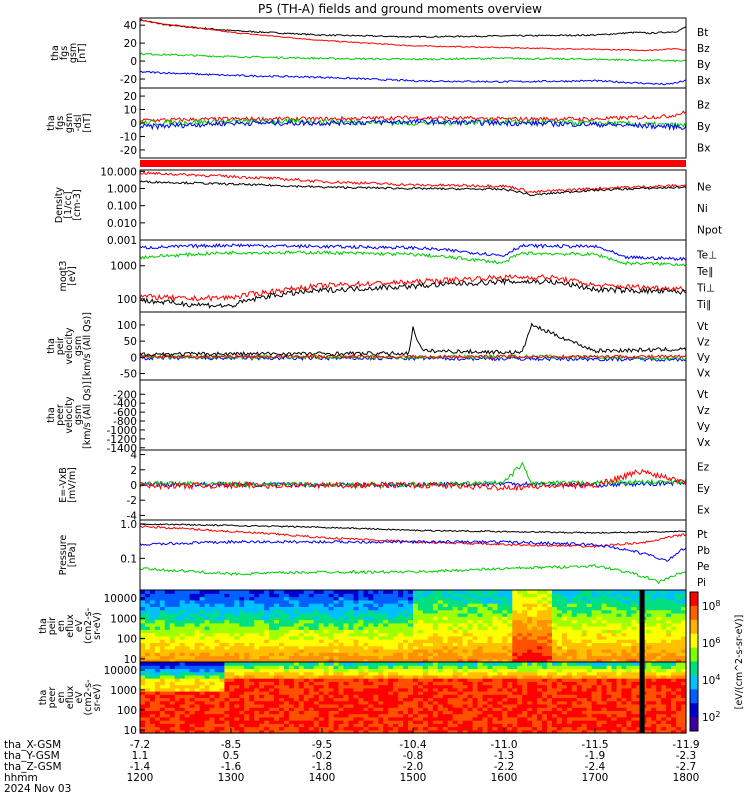  I want to click on y-tick-label: 10, so click(130, 111).